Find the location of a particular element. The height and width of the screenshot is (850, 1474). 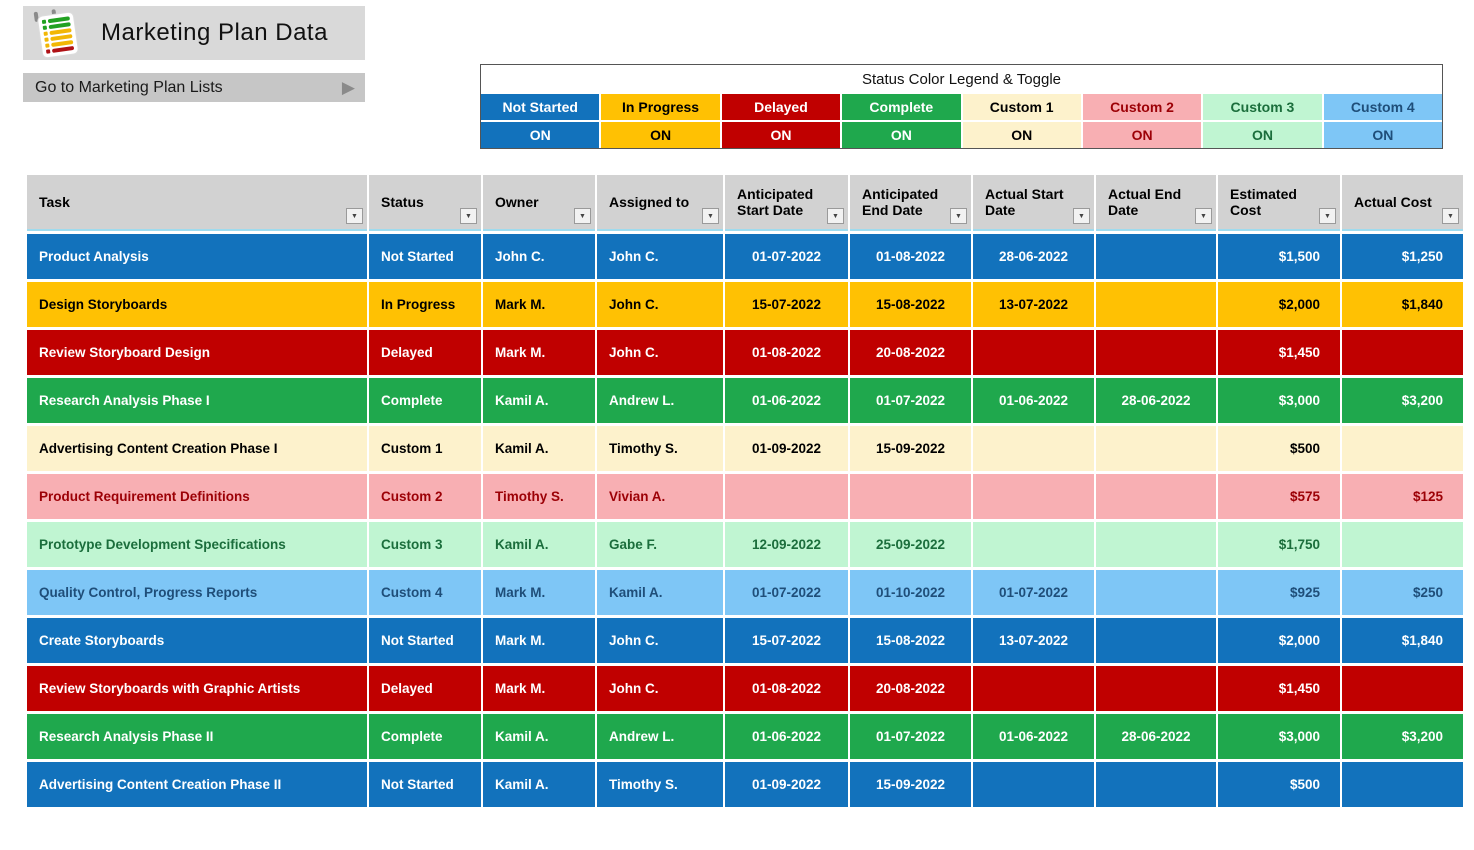

filter-dropdown-button-owner: ▼ is located at coordinates (582, 216).